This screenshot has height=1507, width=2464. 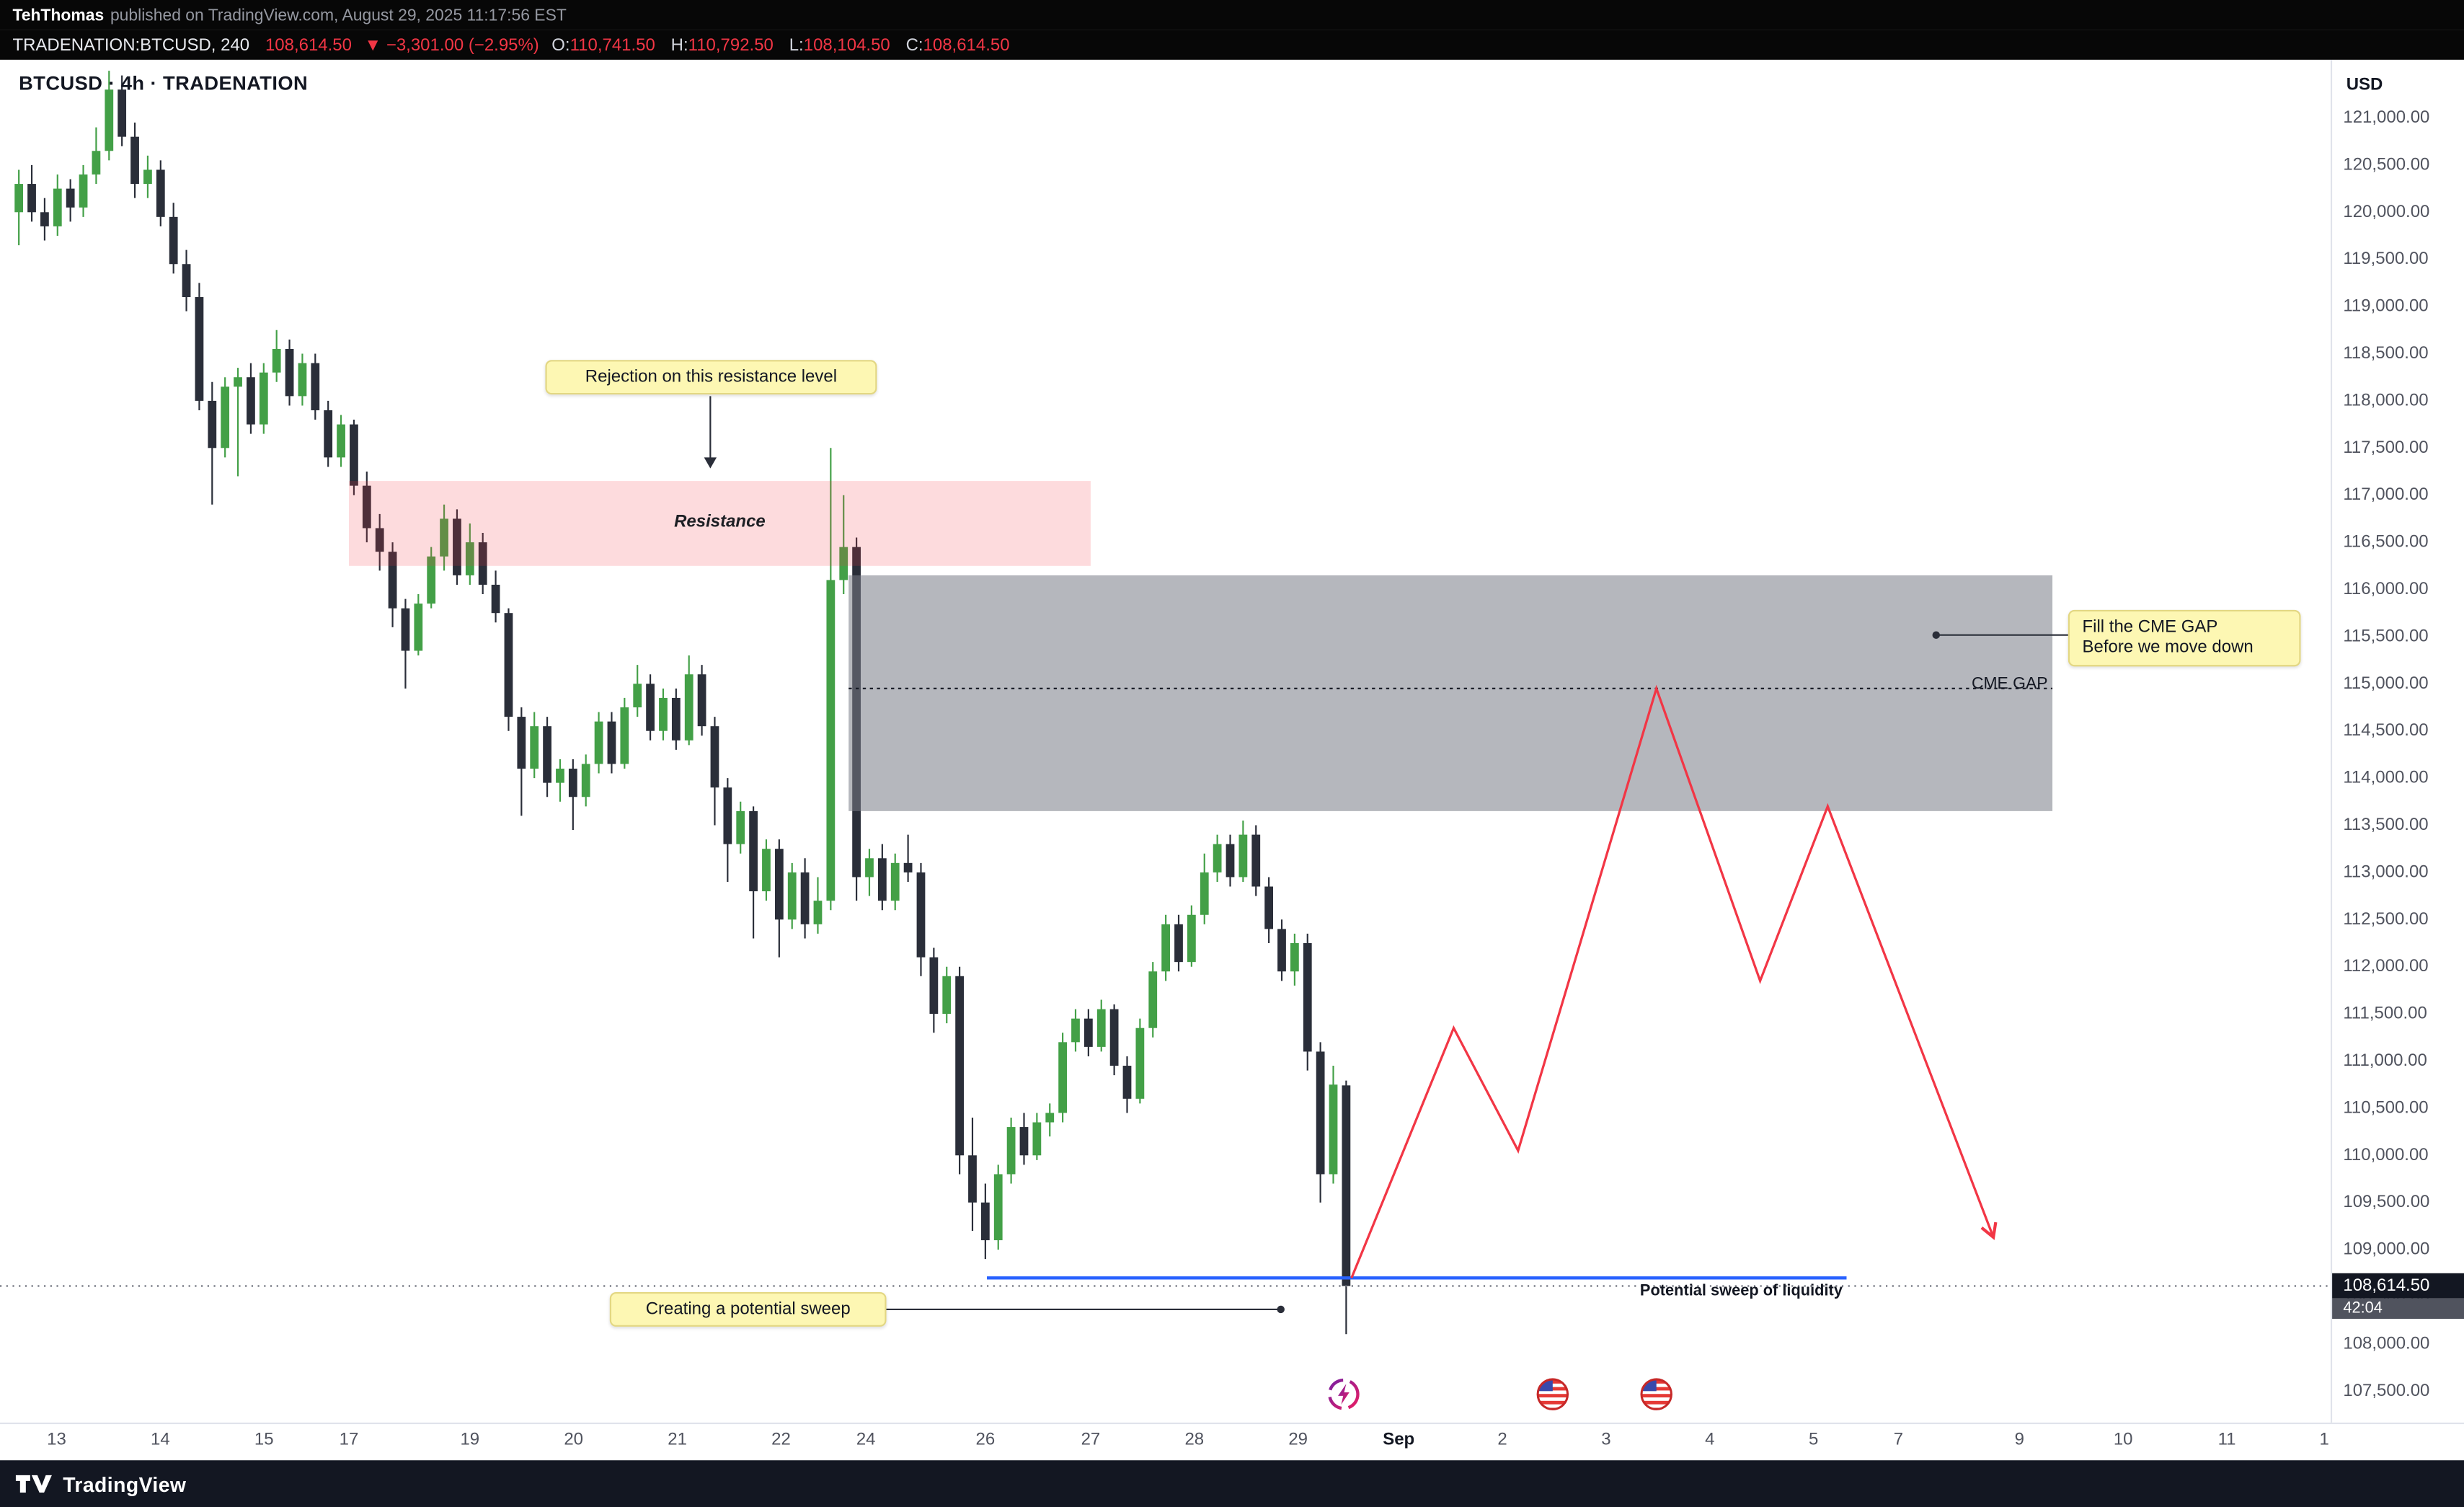 What do you see at coordinates (866, 1439) in the screenshot?
I see `time-tick: 24` at bounding box center [866, 1439].